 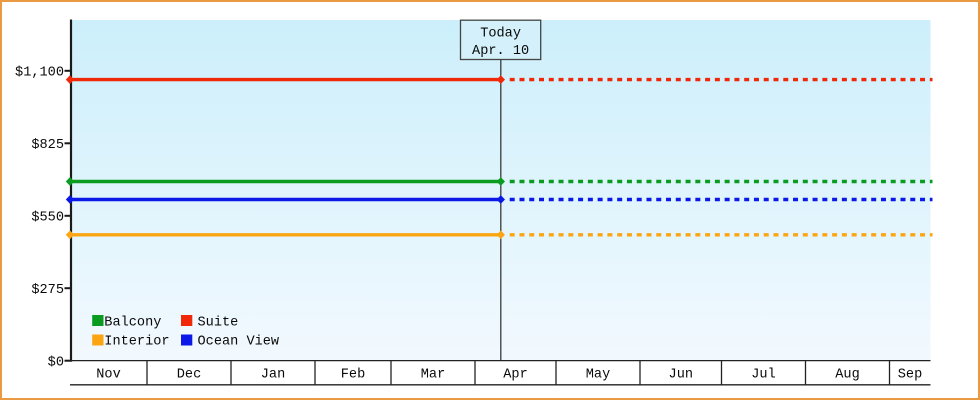 What do you see at coordinates (47, 145) in the screenshot?
I see `svg-text: $825` at bounding box center [47, 145].